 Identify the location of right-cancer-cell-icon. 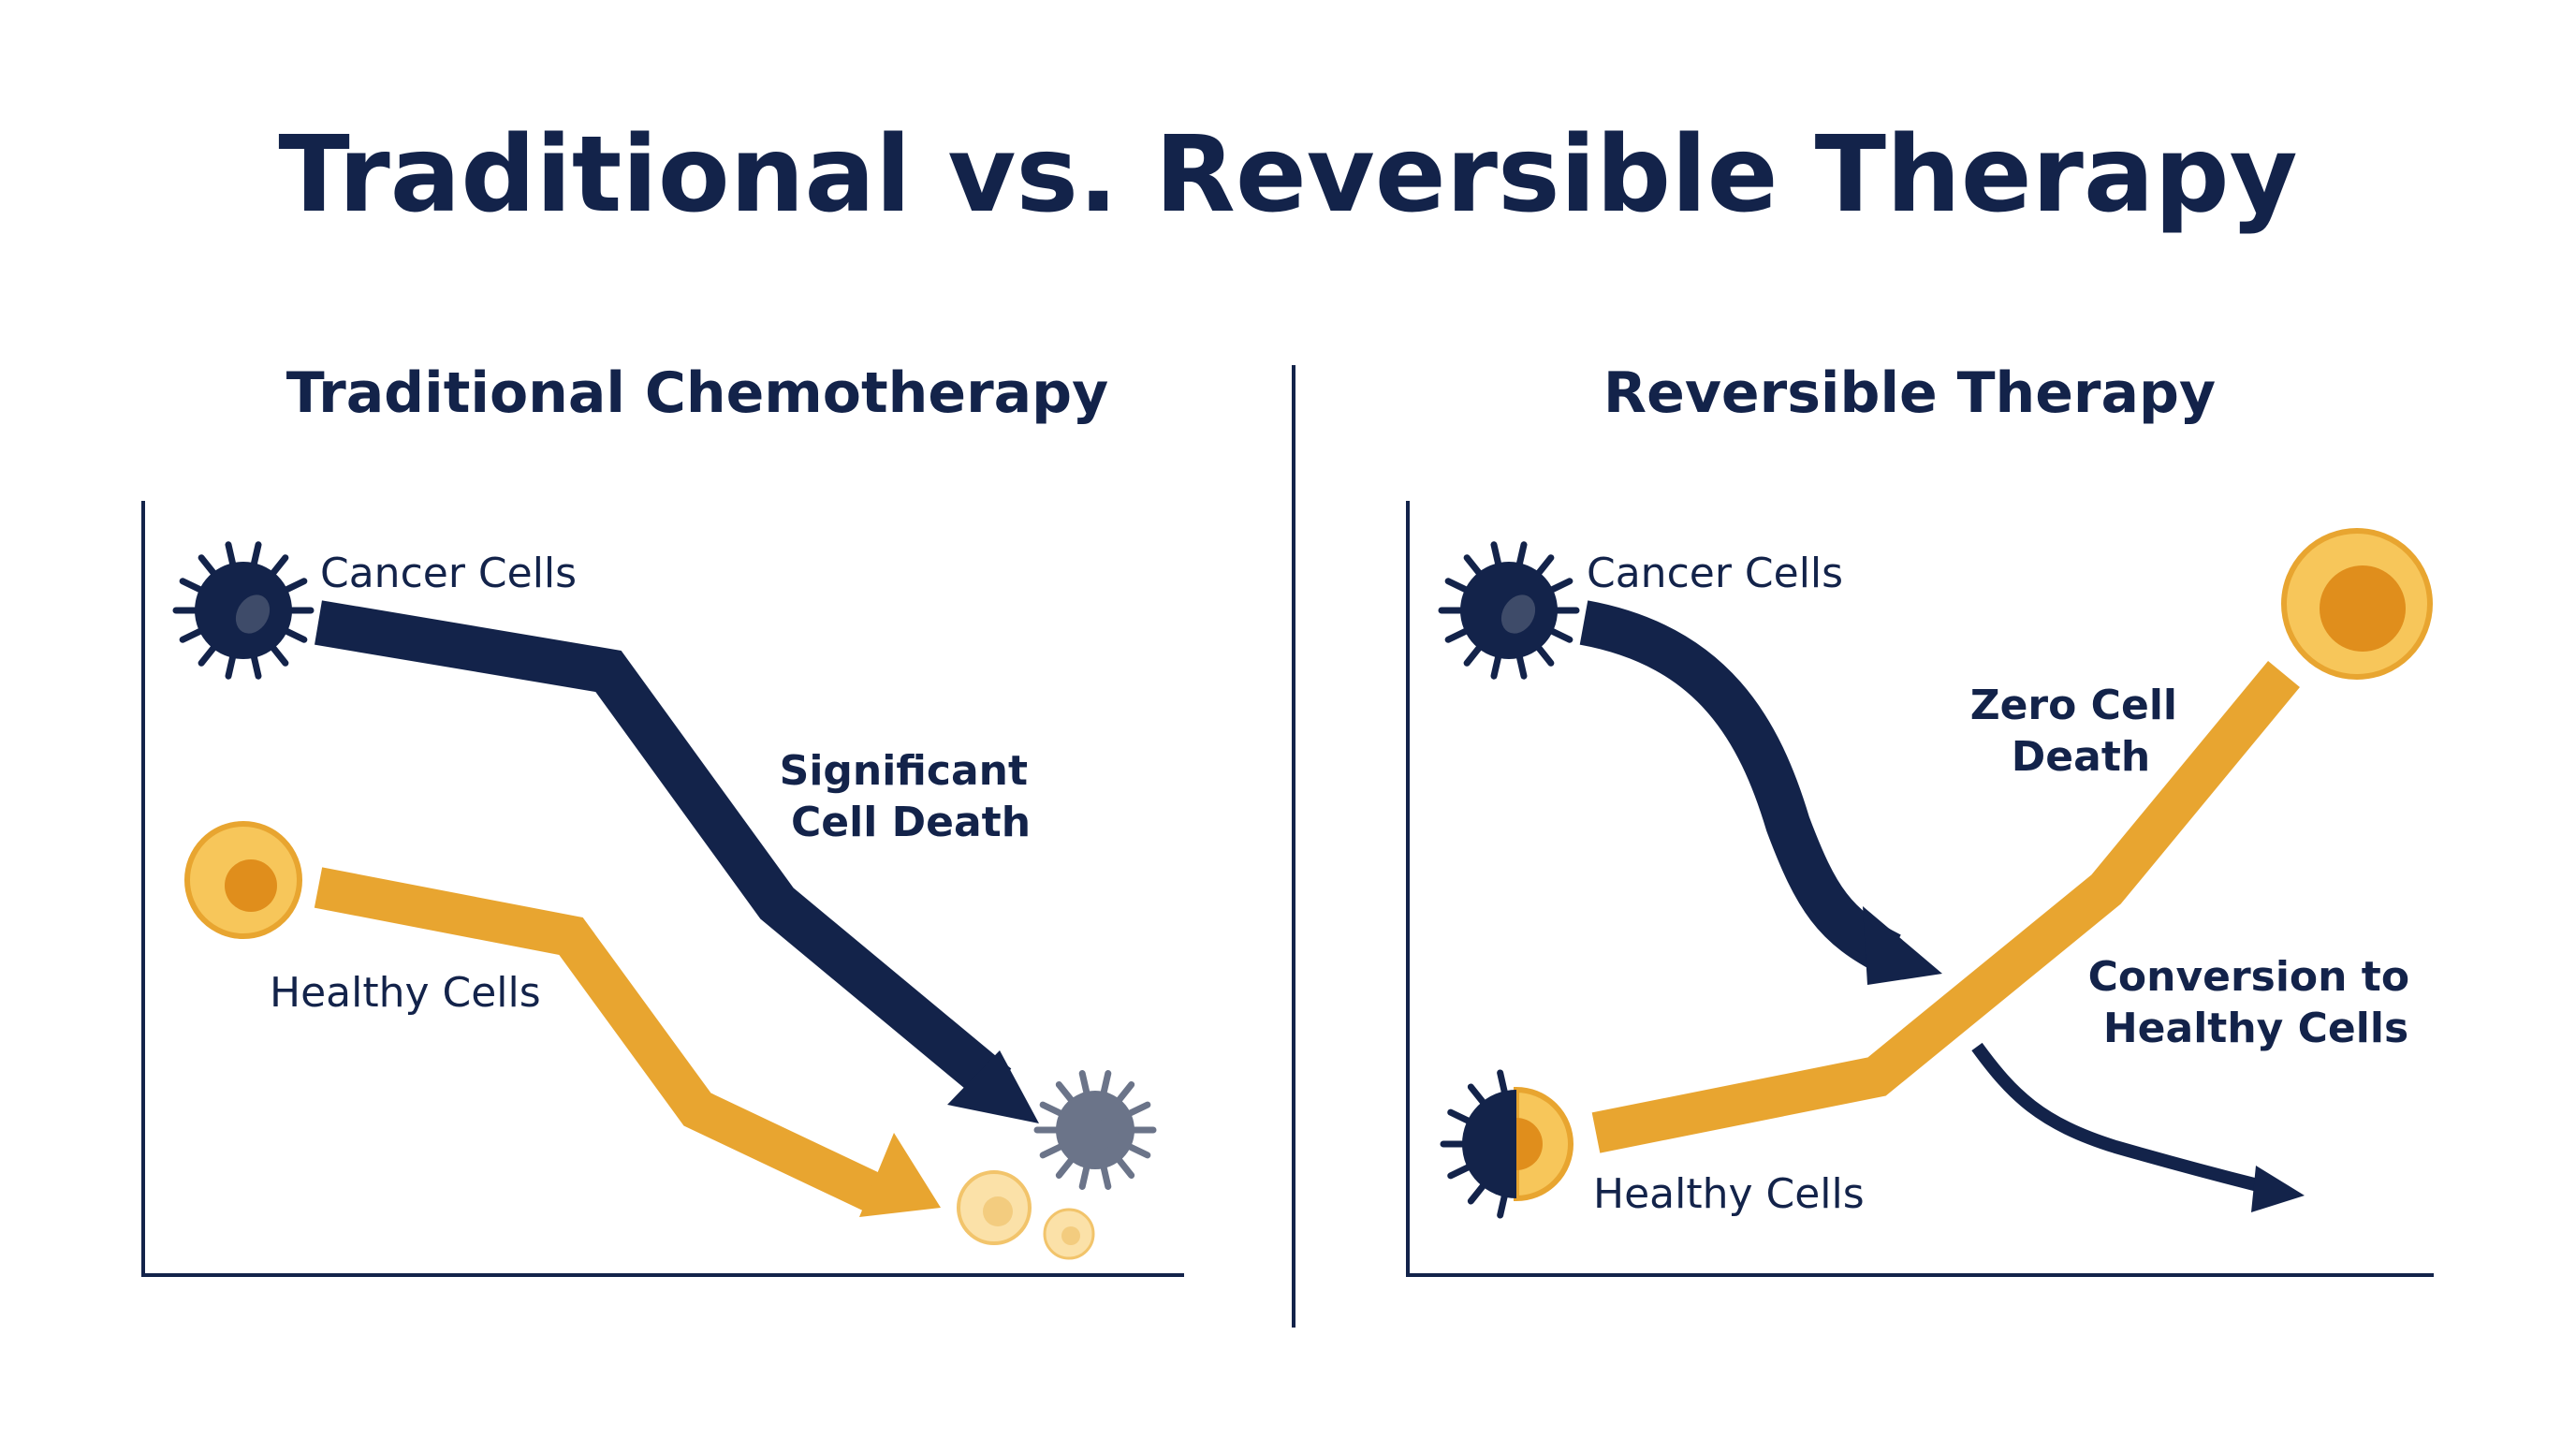
(1509, 610).